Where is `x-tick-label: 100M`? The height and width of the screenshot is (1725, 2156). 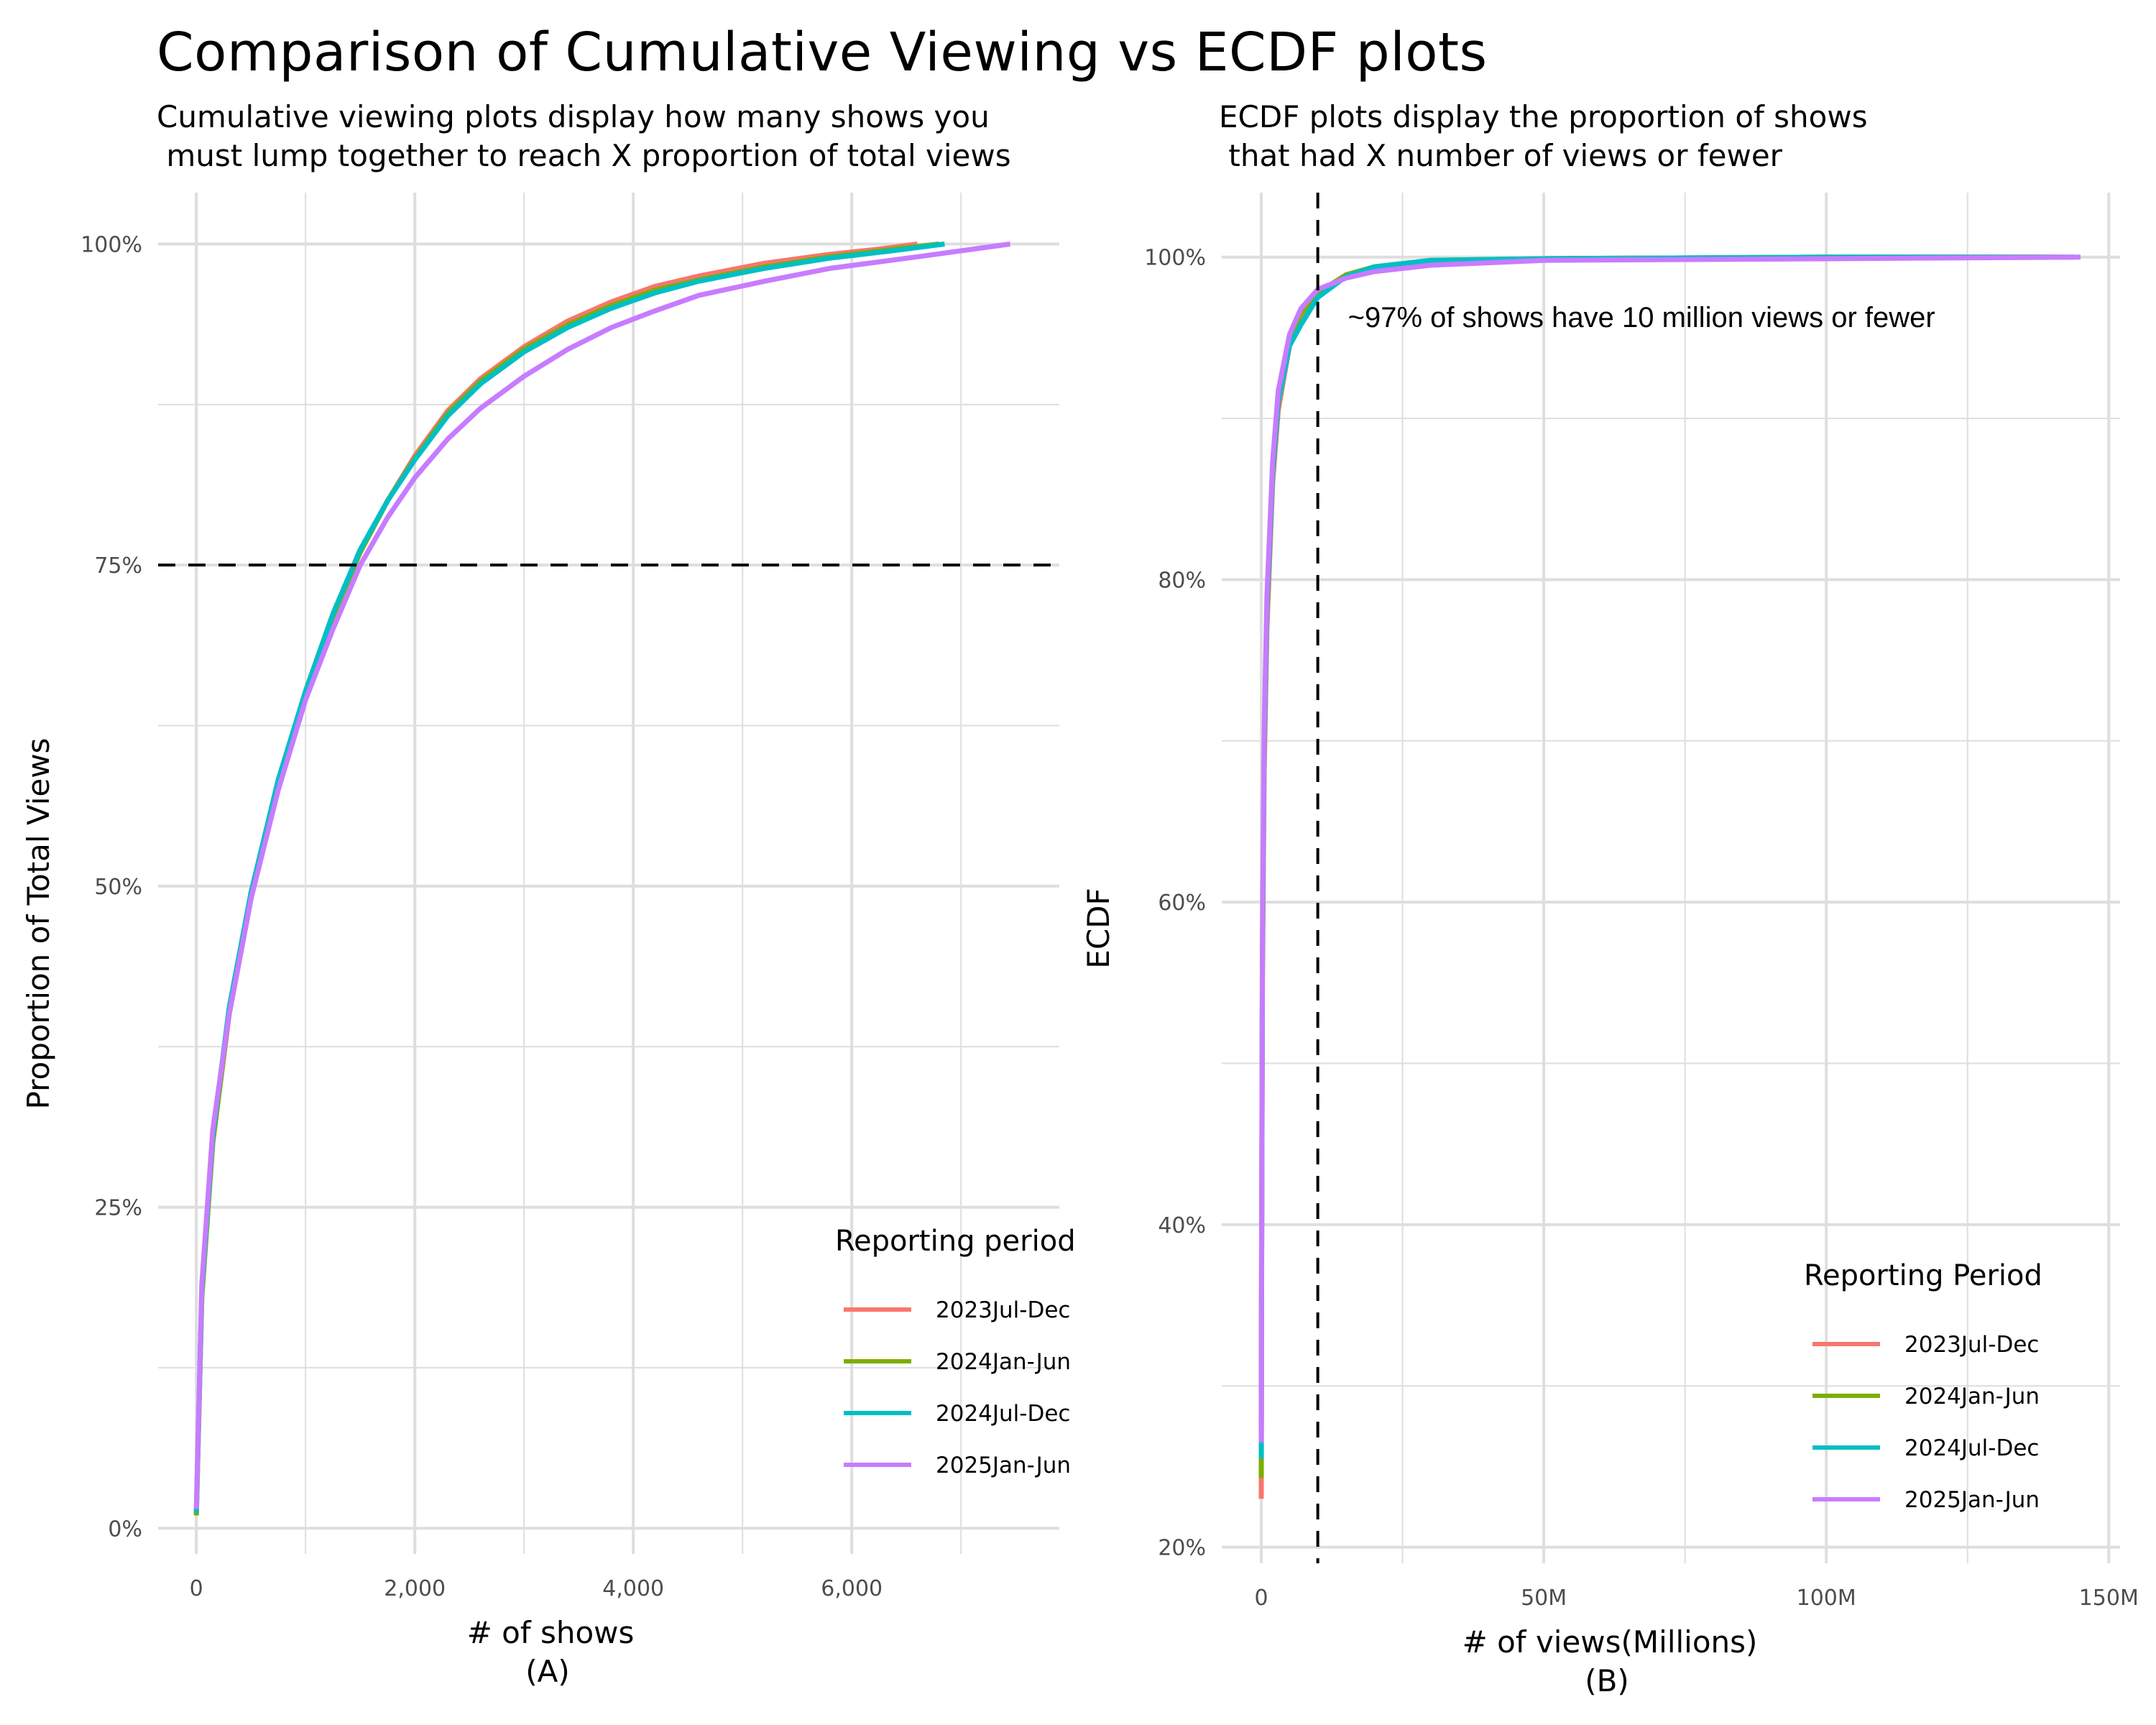 x-tick-label: 100M is located at coordinates (1826, 1598).